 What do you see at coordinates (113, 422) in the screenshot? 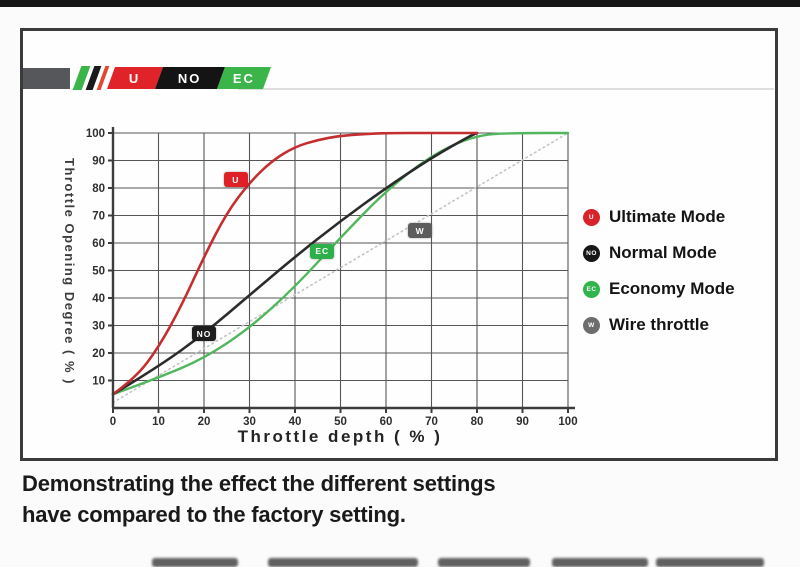
I see `svg-text: 0` at bounding box center [113, 422].